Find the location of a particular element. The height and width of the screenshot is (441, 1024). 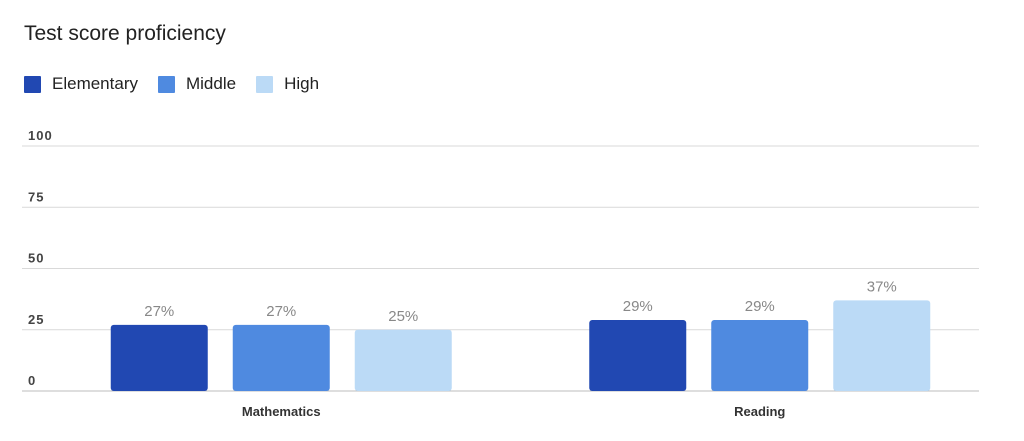

bar-elementary-mathematics is located at coordinates (159, 357).